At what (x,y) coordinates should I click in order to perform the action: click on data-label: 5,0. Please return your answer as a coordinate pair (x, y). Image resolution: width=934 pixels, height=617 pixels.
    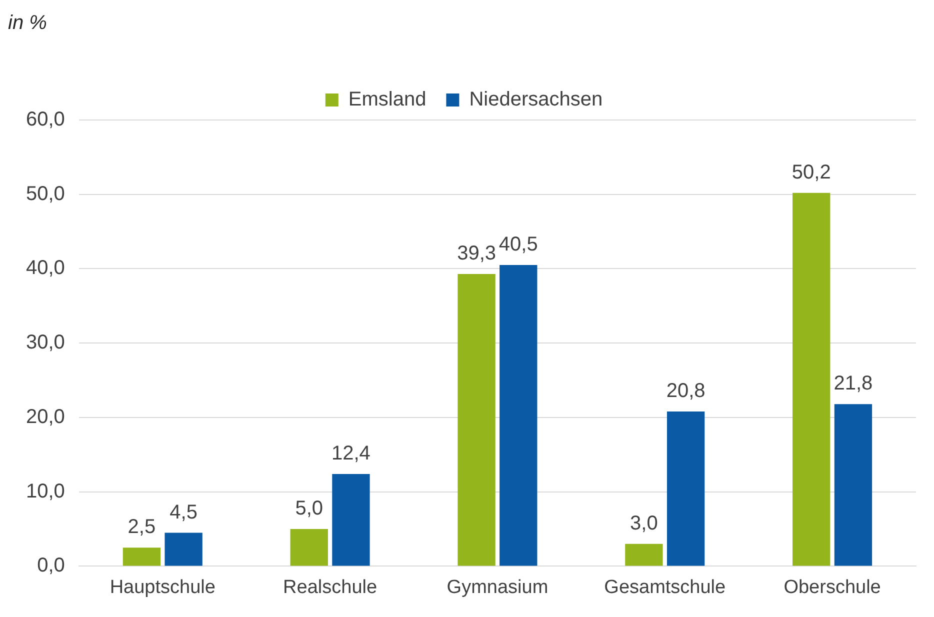
    Looking at the image, I should click on (309, 509).